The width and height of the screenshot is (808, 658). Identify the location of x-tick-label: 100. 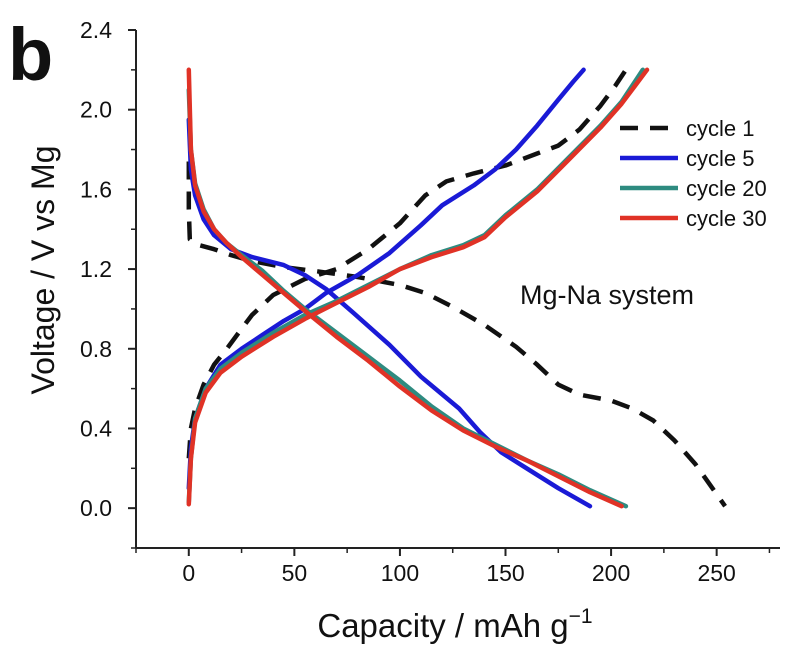
(400, 573).